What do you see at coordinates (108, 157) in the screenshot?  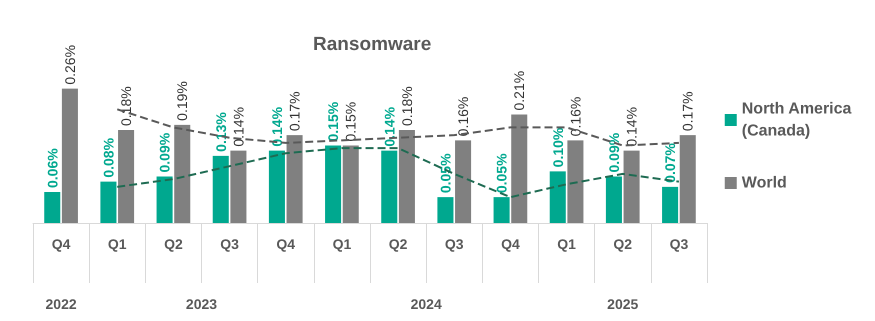 I see `data-label: 0.08%` at bounding box center [108, 157].